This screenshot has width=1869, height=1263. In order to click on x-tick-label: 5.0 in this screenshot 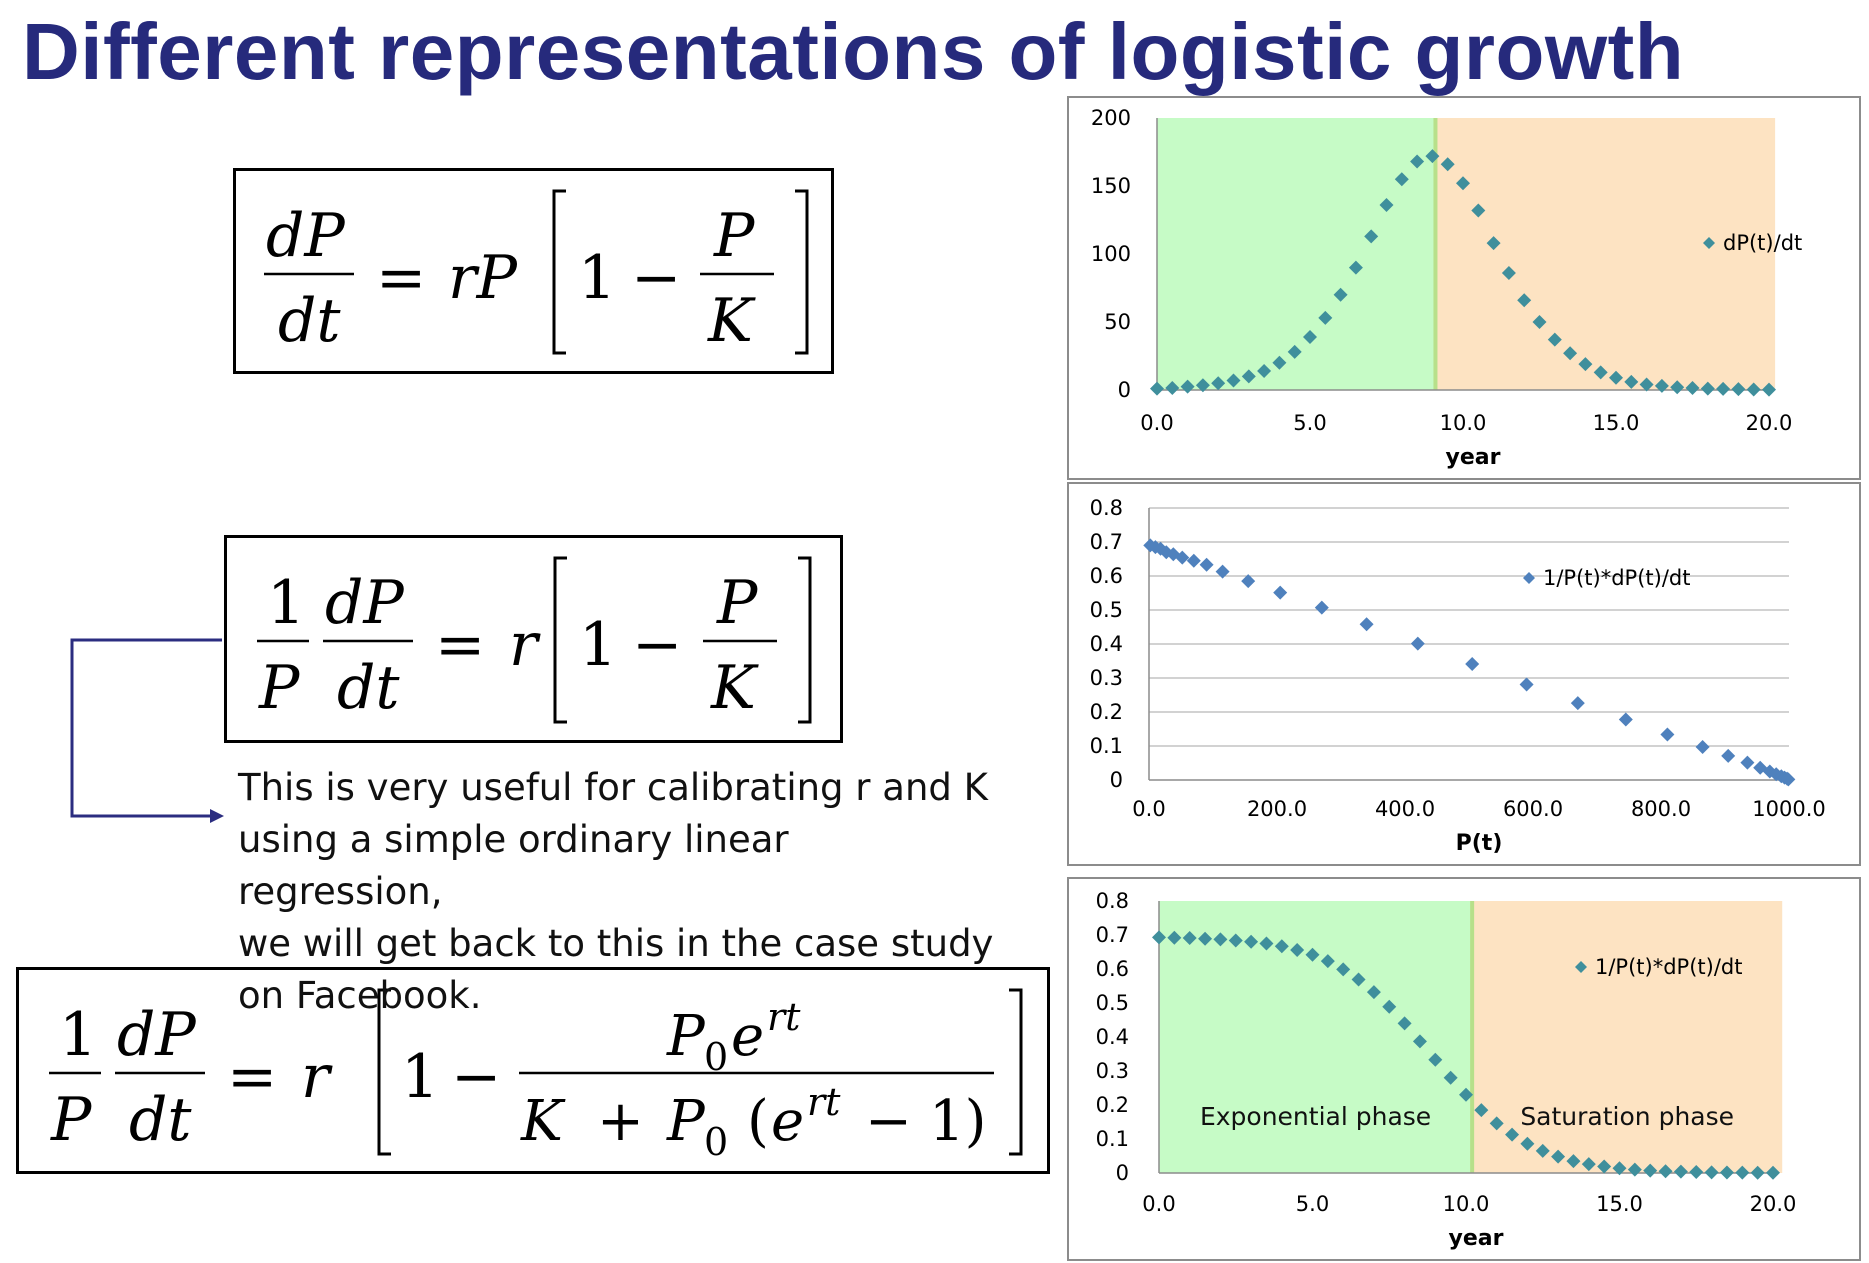, I will do `click(1309, 423)`.